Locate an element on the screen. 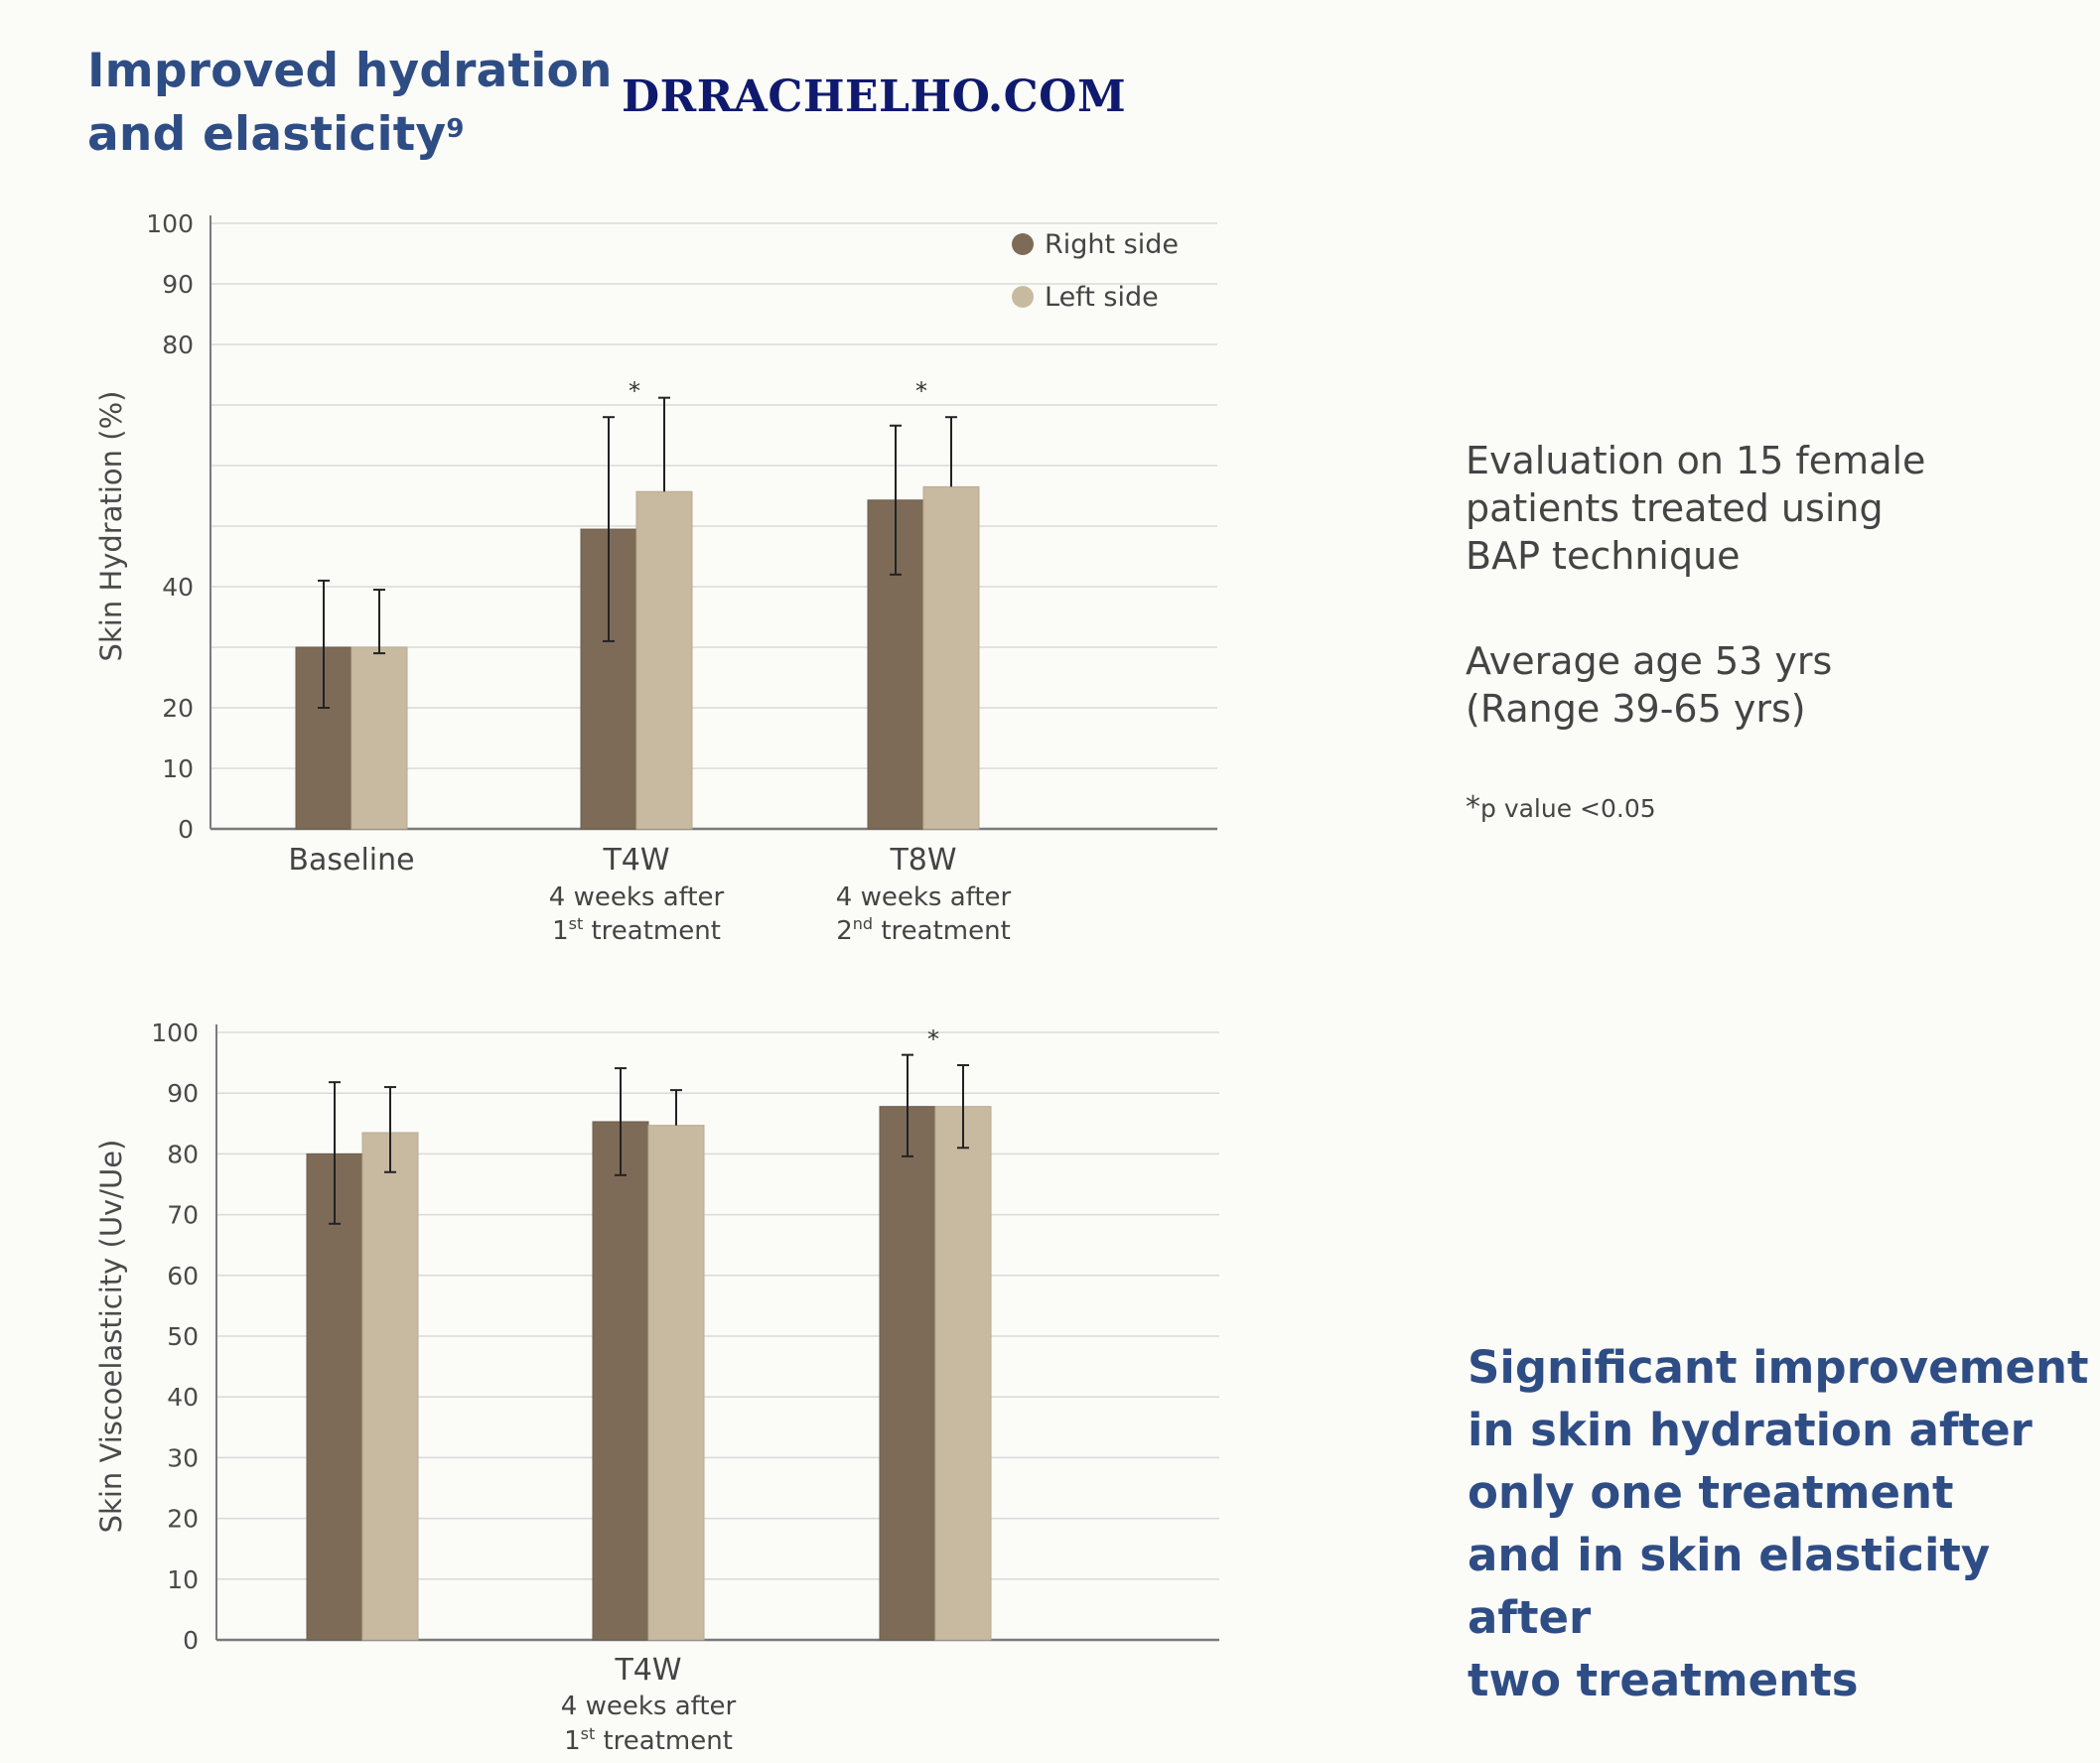 The width and height of the screenshot is (2100, 1763). significance-note-text: p value <0.05 is located at coordinates (1568, 809).